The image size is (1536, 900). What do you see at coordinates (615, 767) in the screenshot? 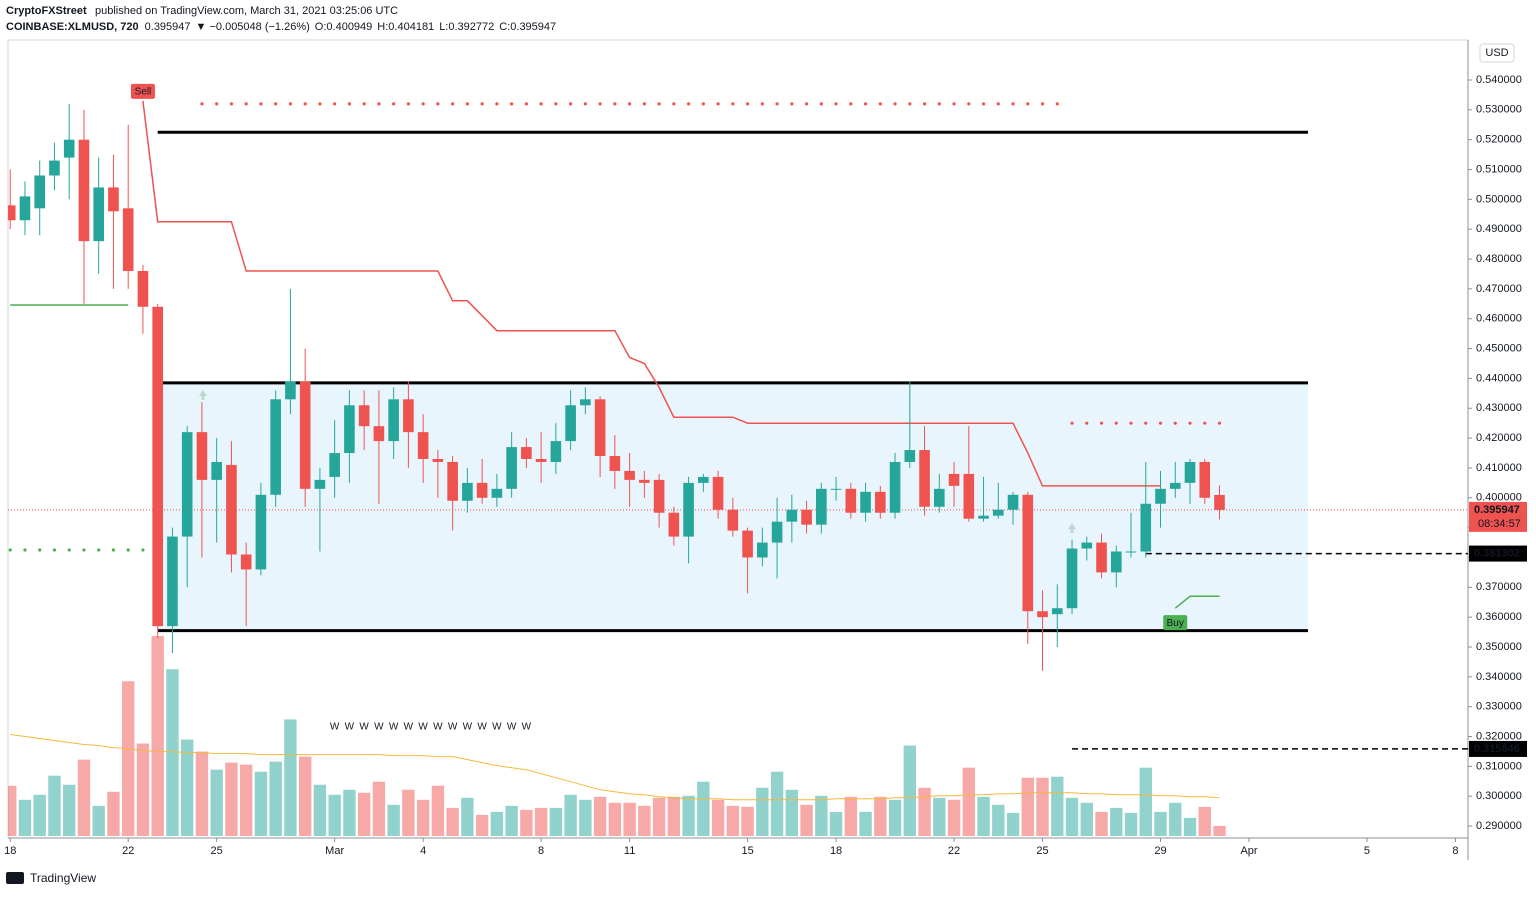
I see `volume-ma` at bounding box center [615, 767].